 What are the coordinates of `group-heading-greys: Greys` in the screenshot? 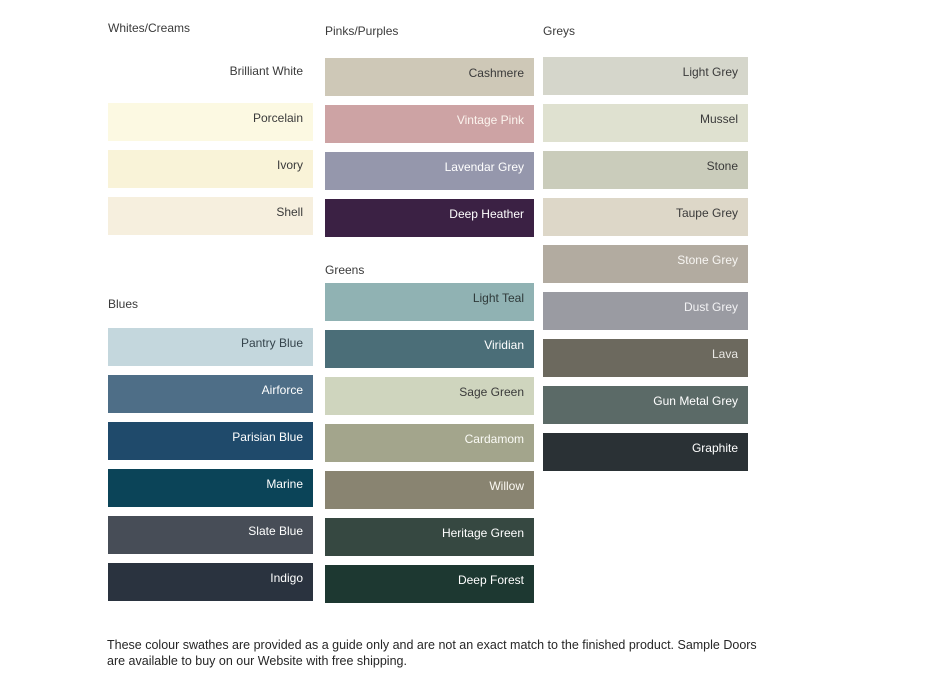 It's located at (559, 31).